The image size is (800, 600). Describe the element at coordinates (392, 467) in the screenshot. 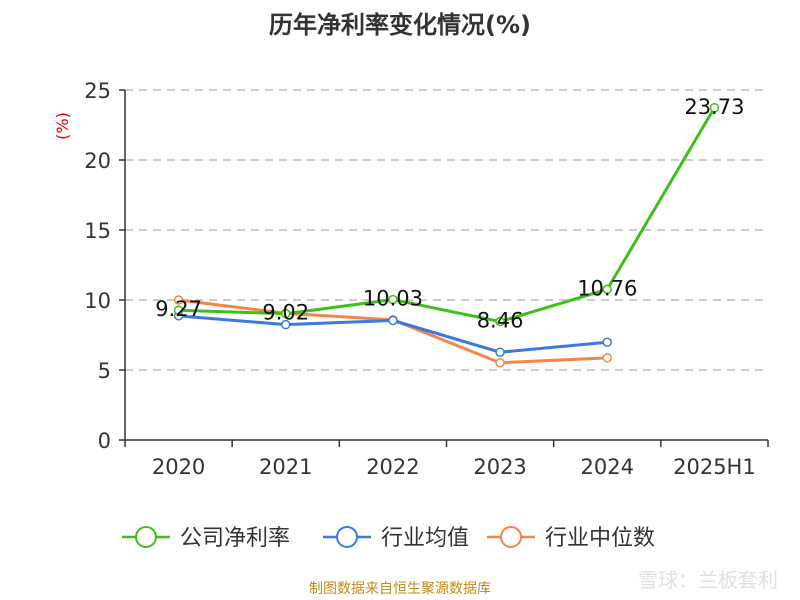

I see `x-tick-label: 2022` at that location.